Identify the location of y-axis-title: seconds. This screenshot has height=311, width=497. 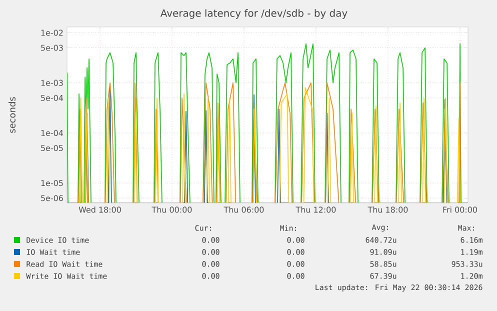
(12, 115).